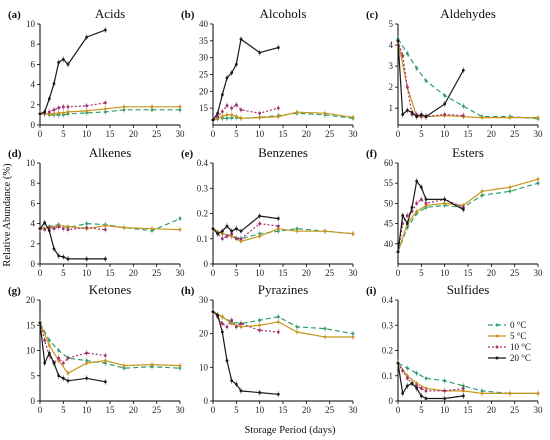 This screenshot has width=550, height=440. Describe the element at coordinates (204, 75) in the screenshot. I see `y-tick-label: 25` at that location.